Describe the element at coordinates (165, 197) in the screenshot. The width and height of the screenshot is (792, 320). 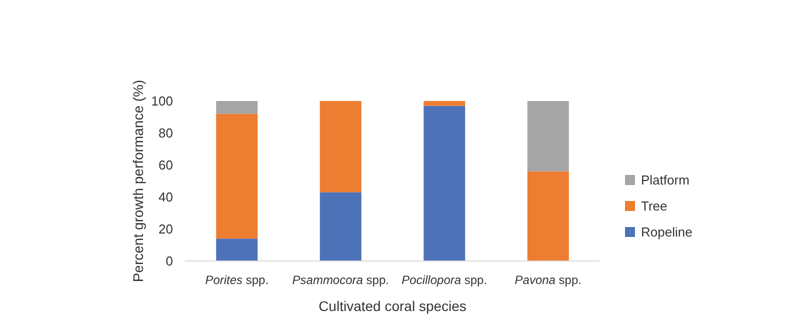
I see `y-tick-label: 40` at that location.